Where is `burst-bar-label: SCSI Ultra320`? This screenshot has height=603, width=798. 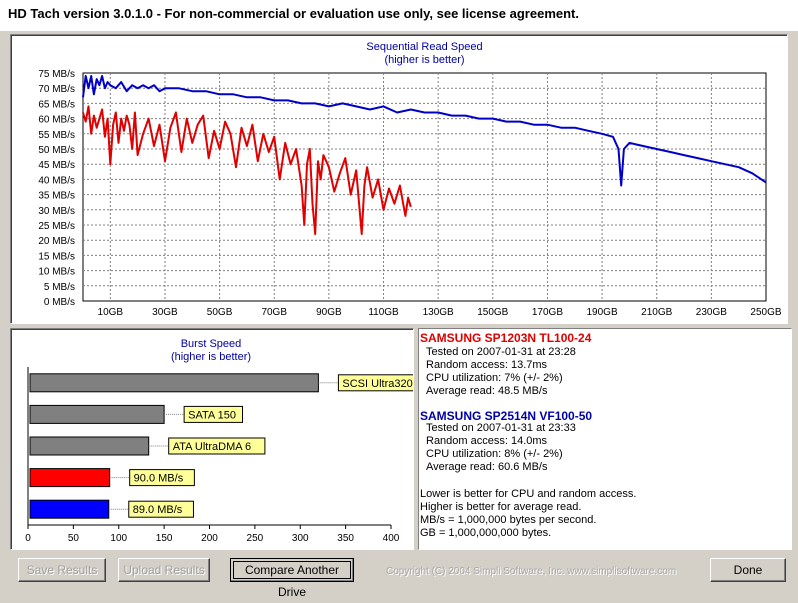 burst-bar-label: SCSI Ultra320 is located at coordinates (377, 384).